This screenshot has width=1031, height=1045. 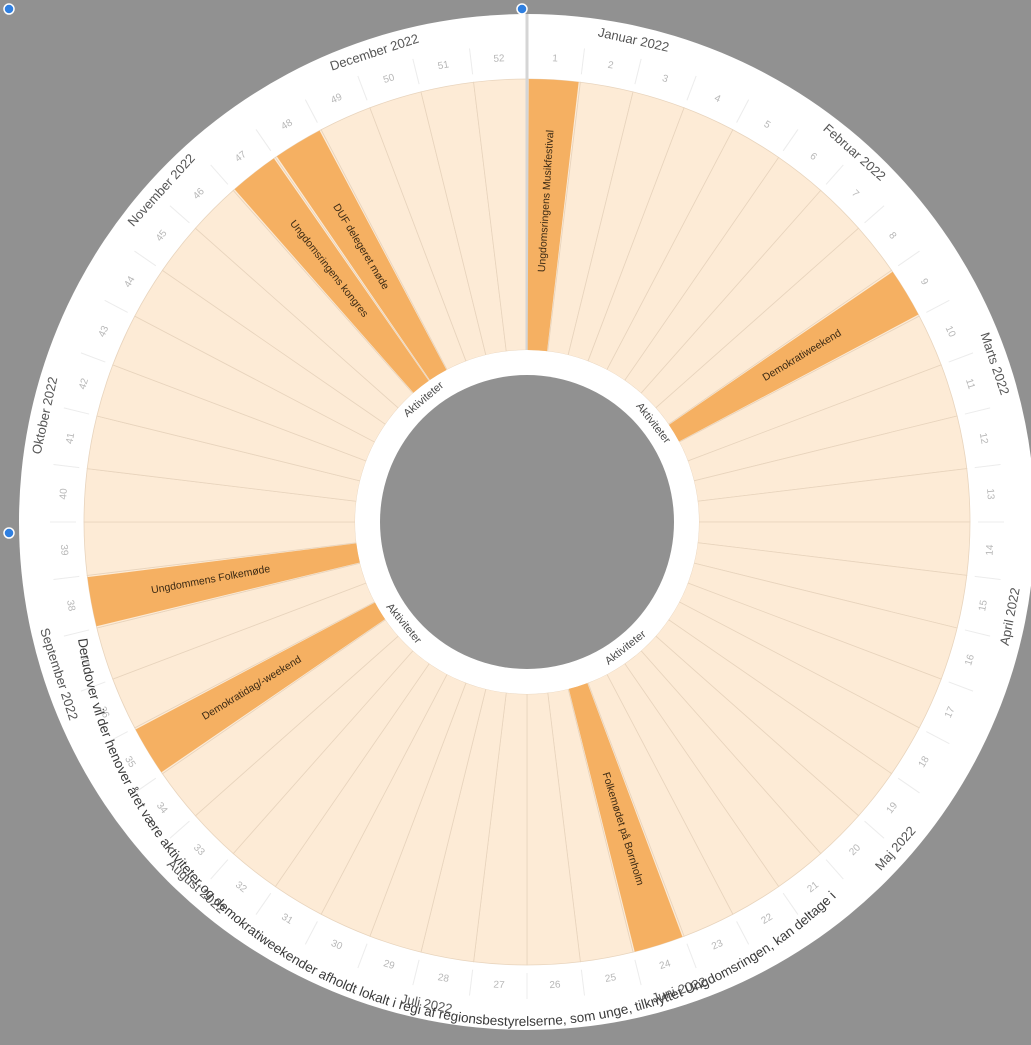 What do you see at coordinates (990, 494) in the screenshot?
I see `week-number: 13` at bounding box center [990, 494].